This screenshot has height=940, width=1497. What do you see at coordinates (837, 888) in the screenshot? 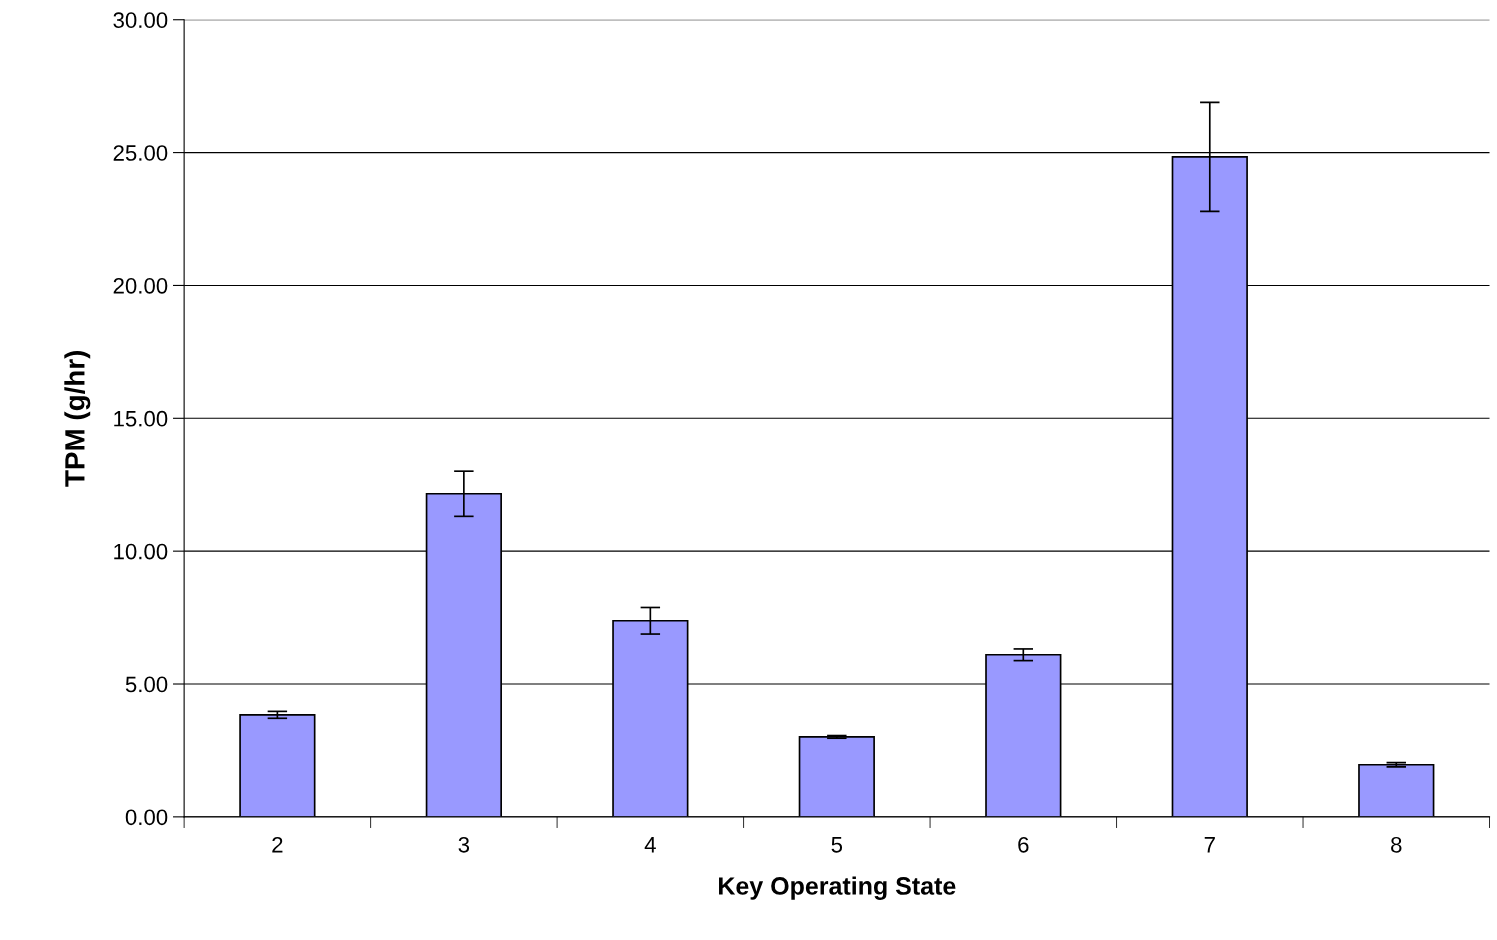
I see `x-axis-title: Key Operating State` at bounding box center [837, 888].